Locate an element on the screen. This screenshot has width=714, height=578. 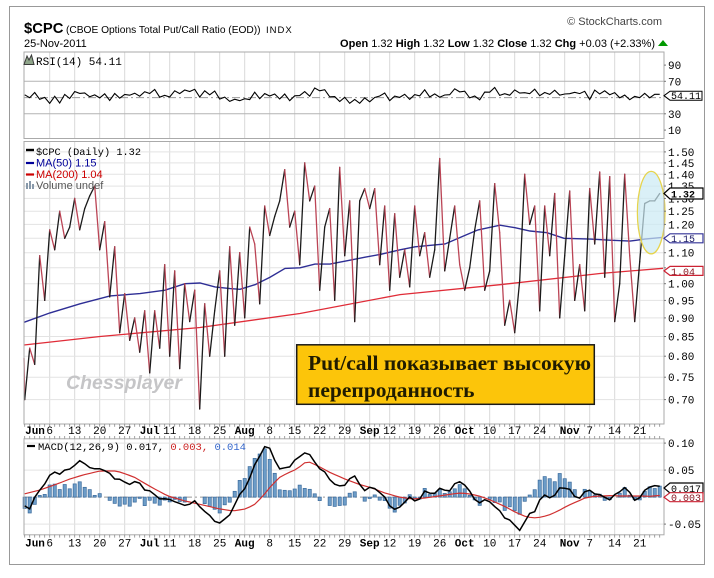
svg-text: перепроданность is located at coordinates (391, 390).